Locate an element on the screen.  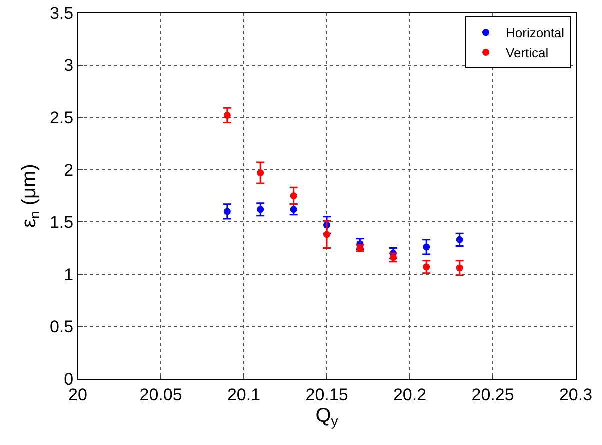
legend-label: Horizontal is located at coordinates (535, 33).